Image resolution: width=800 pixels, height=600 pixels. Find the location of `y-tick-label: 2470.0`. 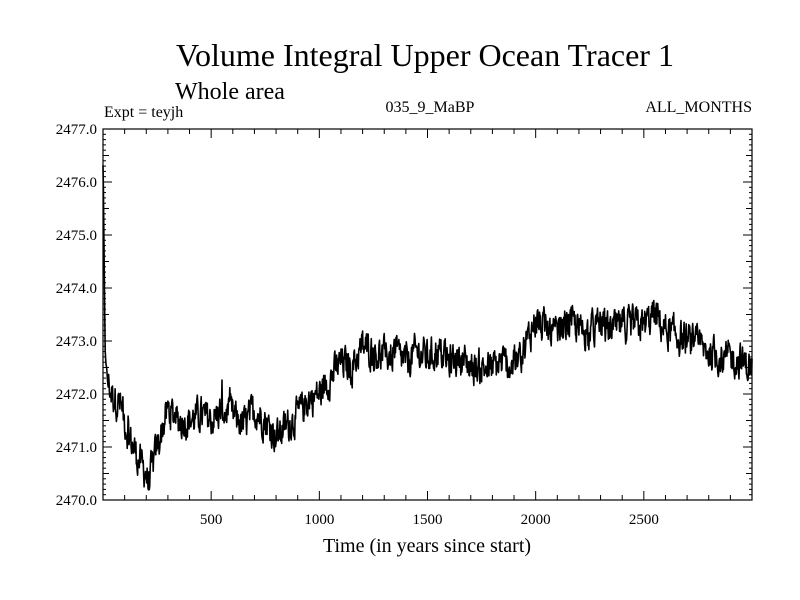

y-tick-label: 2470.0 is located at coordinates (76, 501).